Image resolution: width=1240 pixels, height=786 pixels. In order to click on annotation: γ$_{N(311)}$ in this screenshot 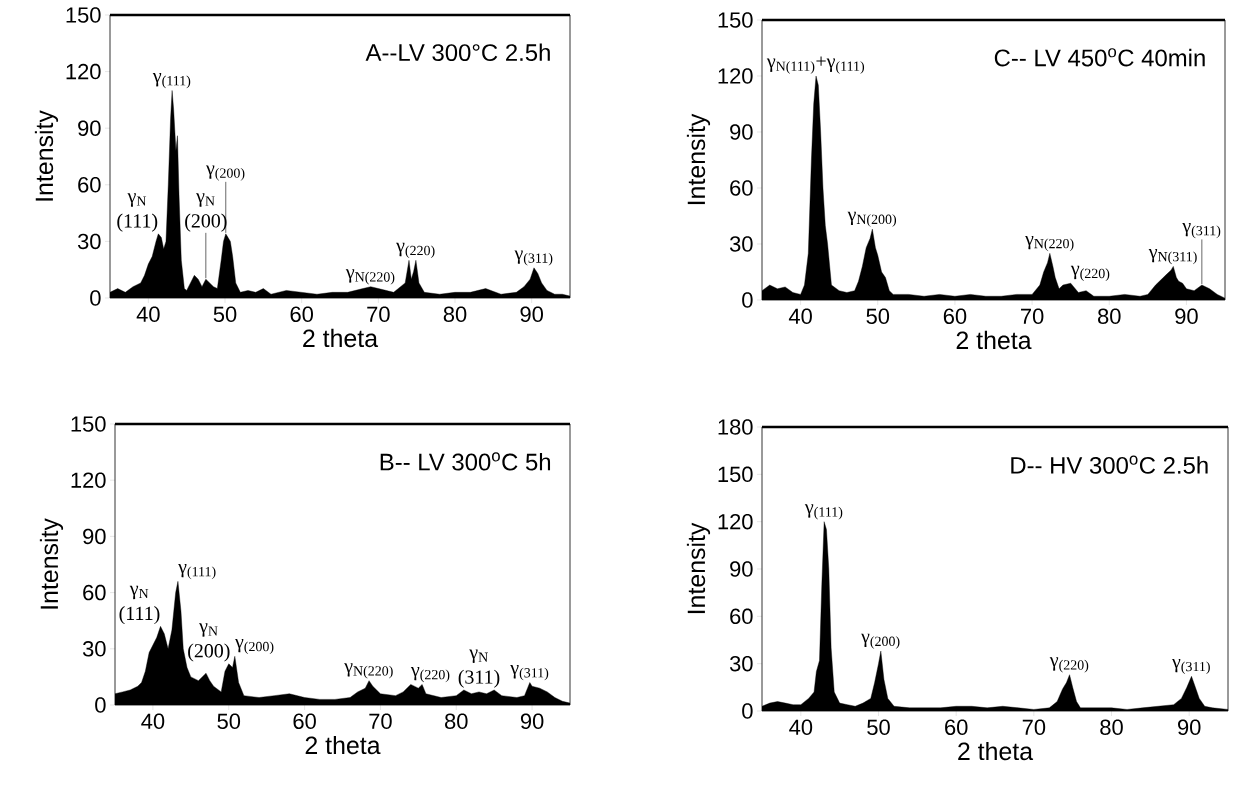, I will do `click(1172, 256)`.